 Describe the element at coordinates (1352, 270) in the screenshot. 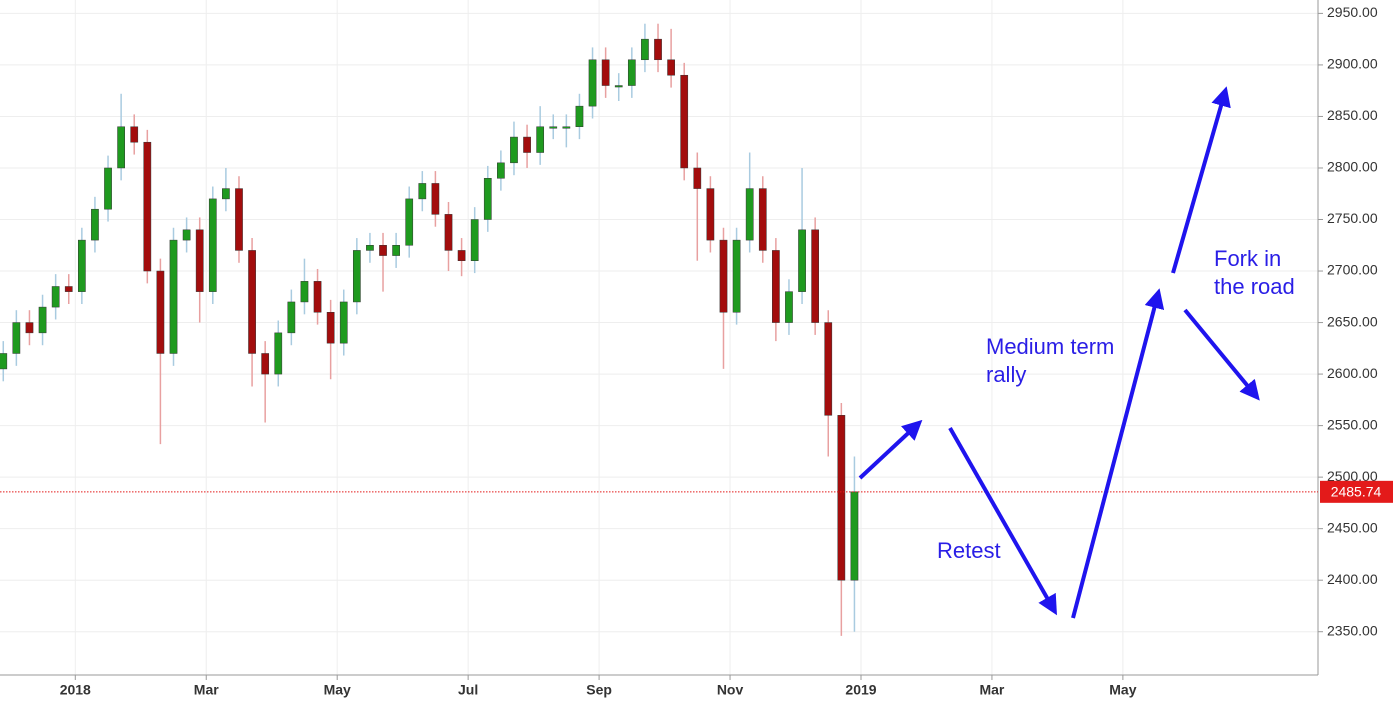

I see `y-tick-label: 2700.00` at that location.